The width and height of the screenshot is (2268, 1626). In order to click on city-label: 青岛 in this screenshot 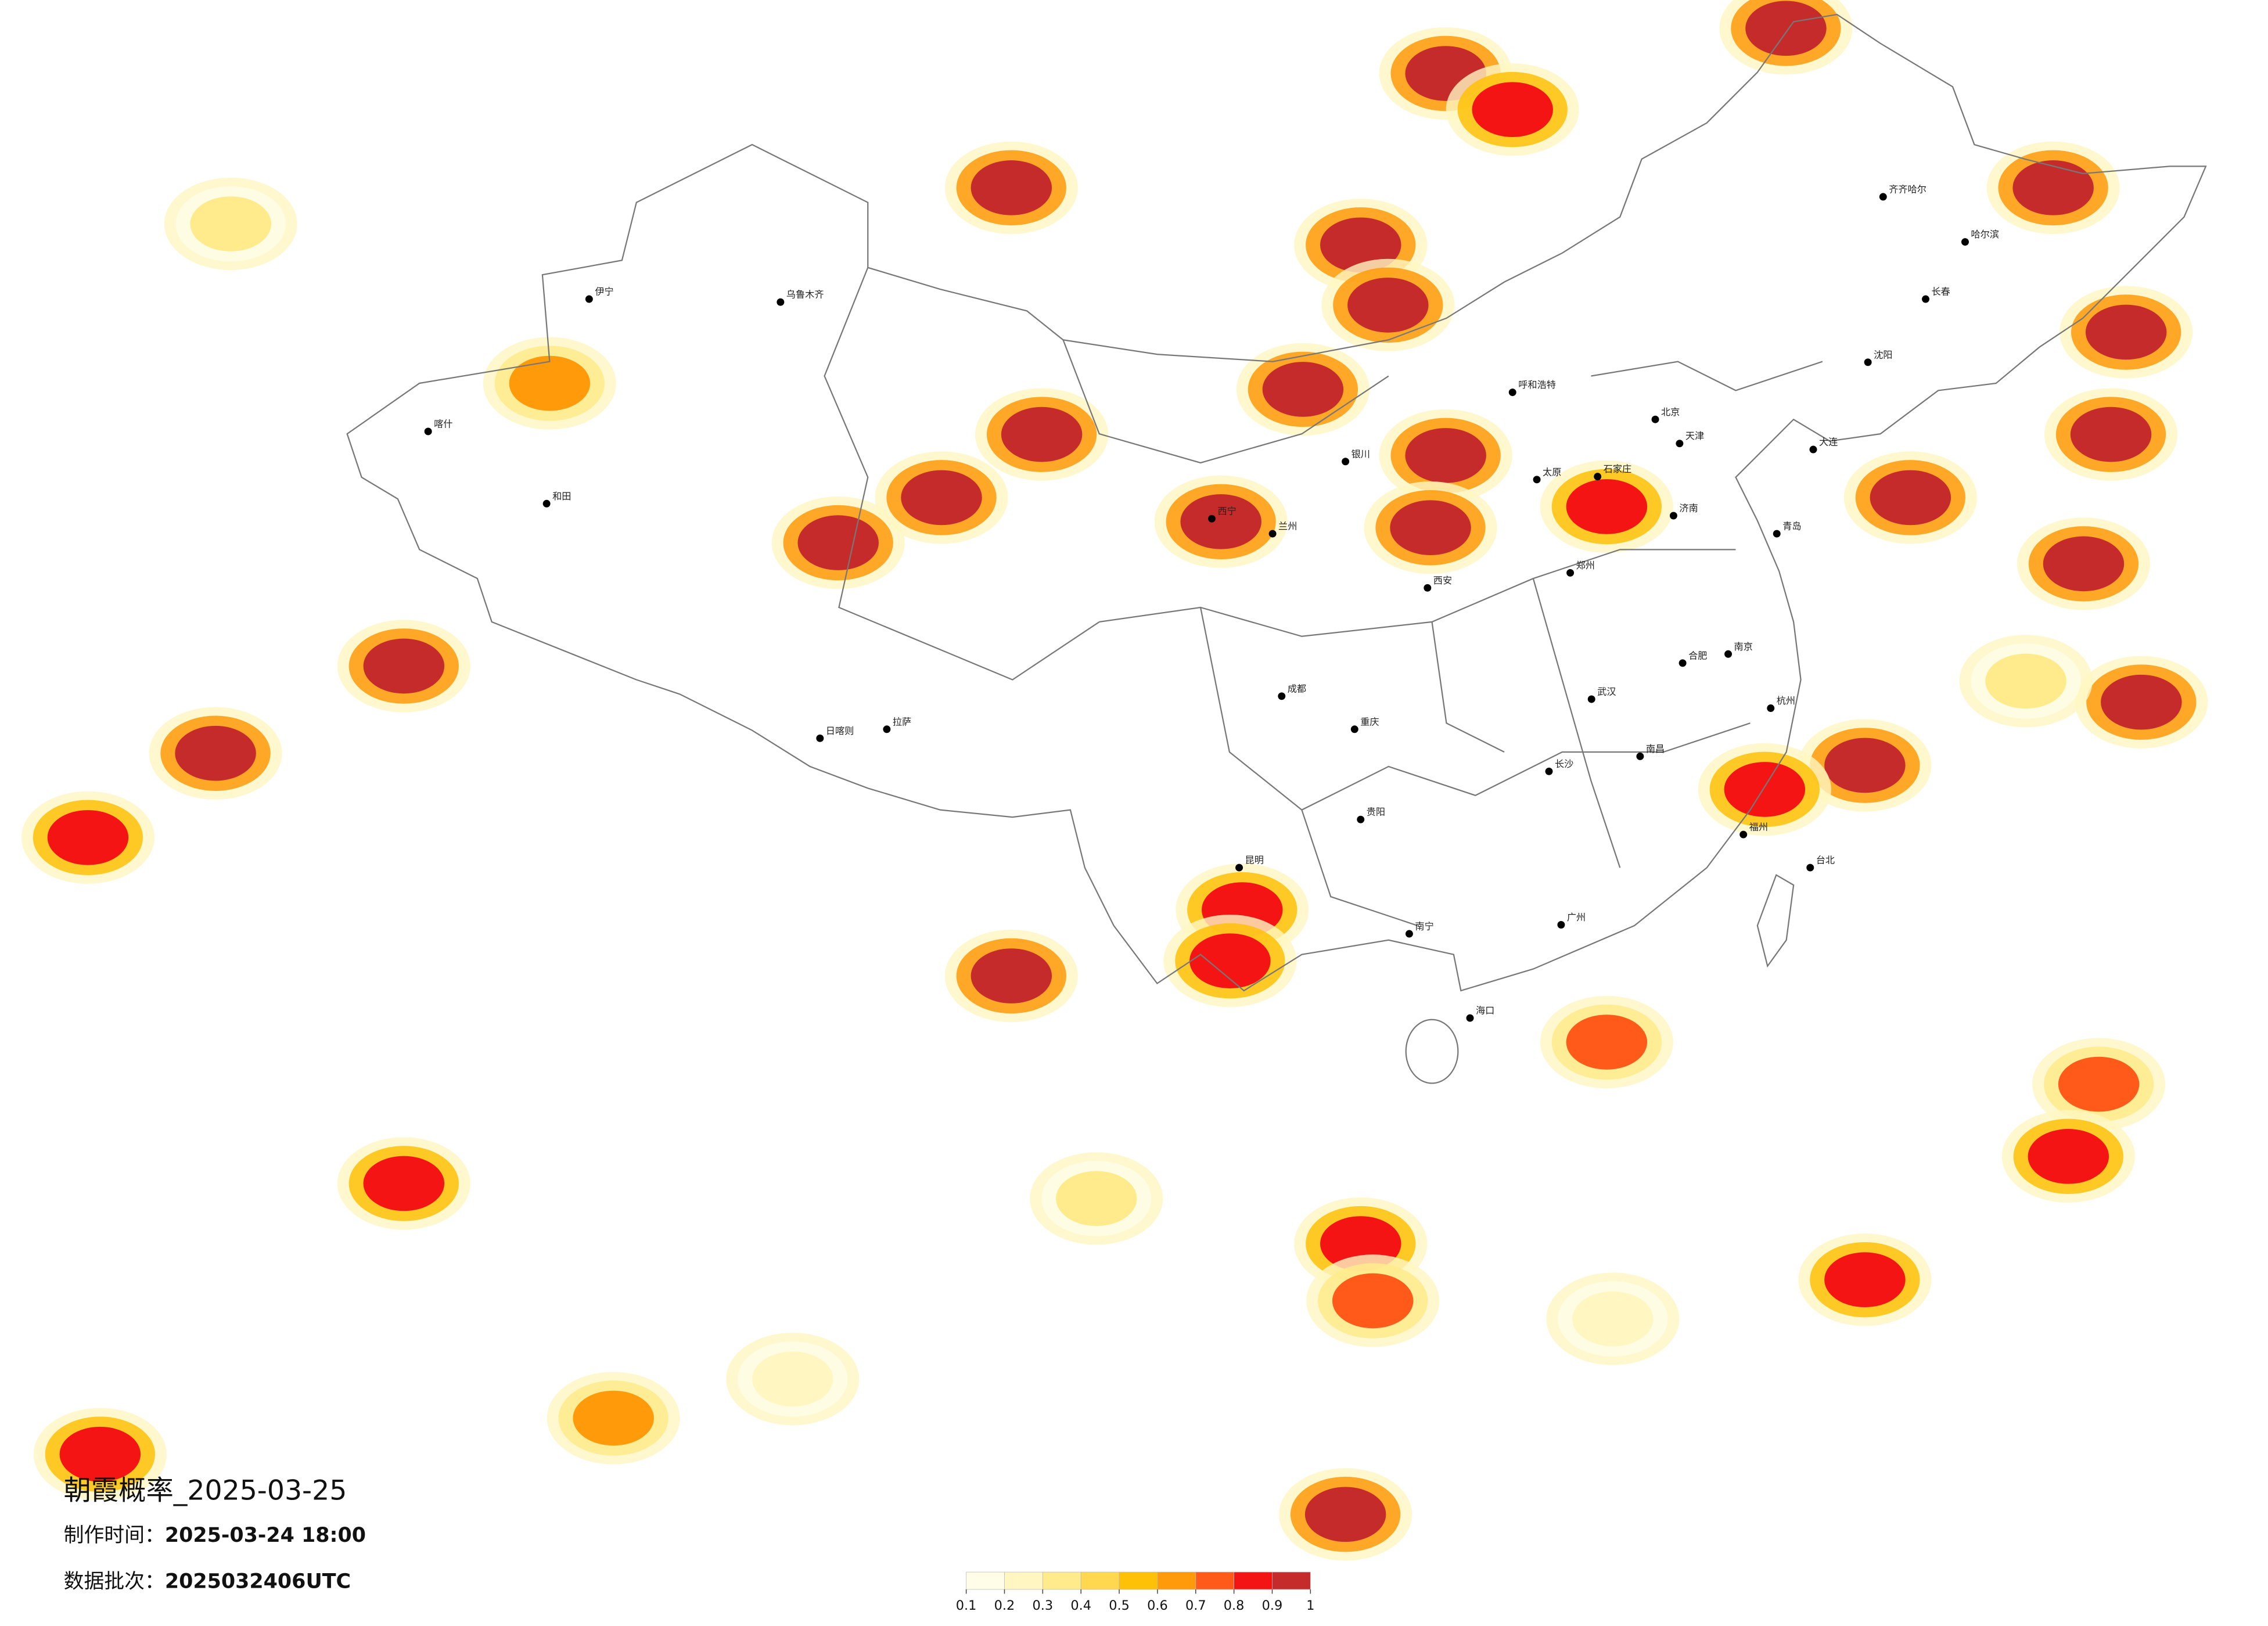, I will do `click(1791, 526)`.